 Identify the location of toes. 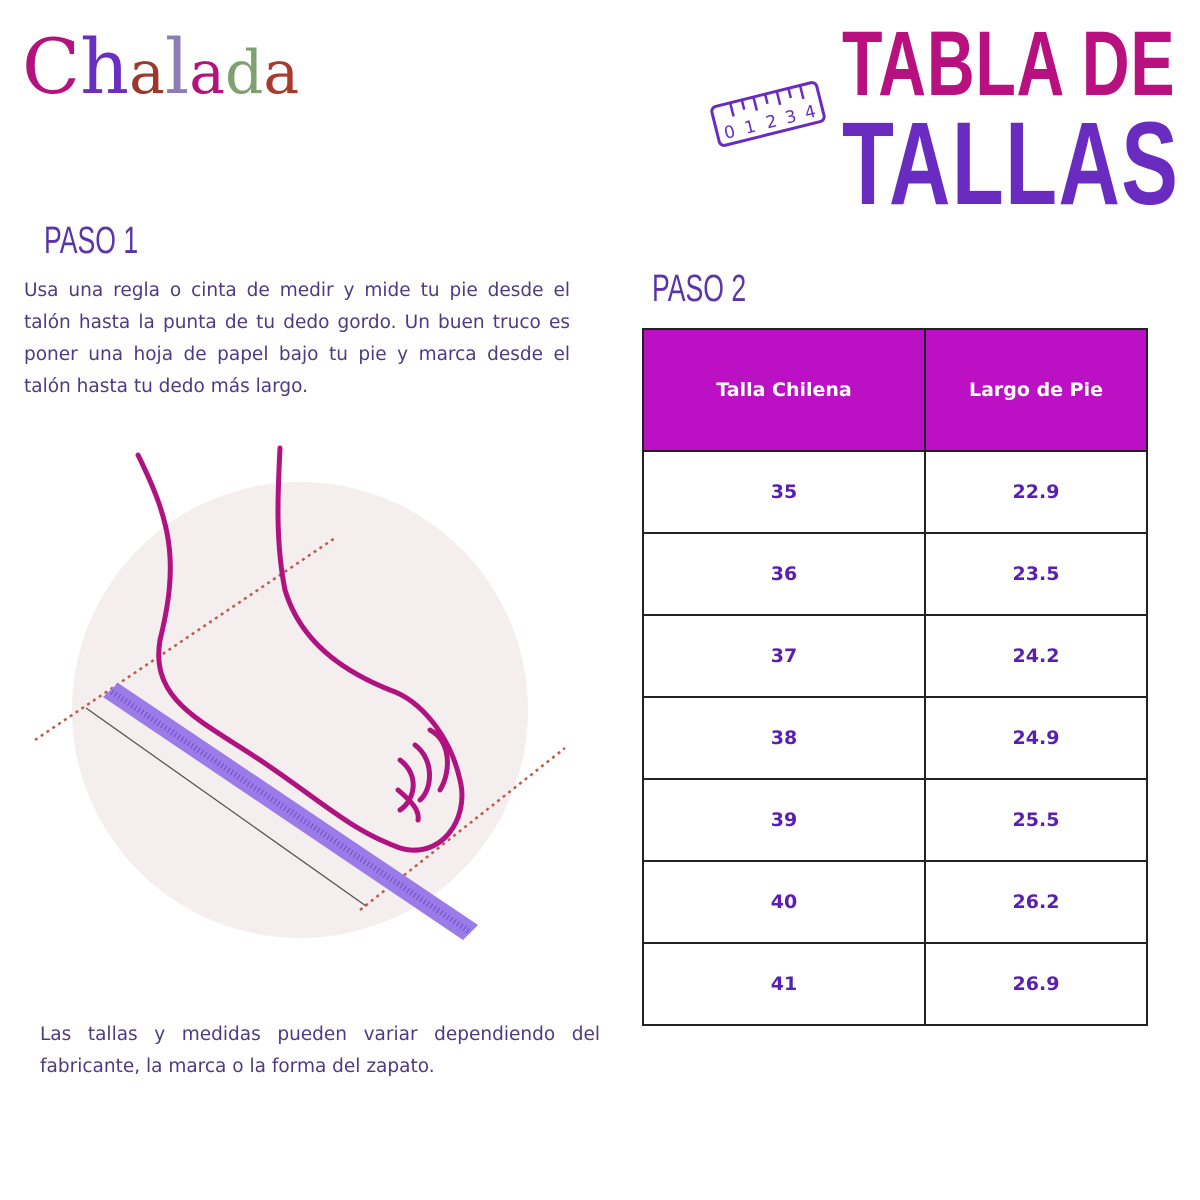
(422, 775).